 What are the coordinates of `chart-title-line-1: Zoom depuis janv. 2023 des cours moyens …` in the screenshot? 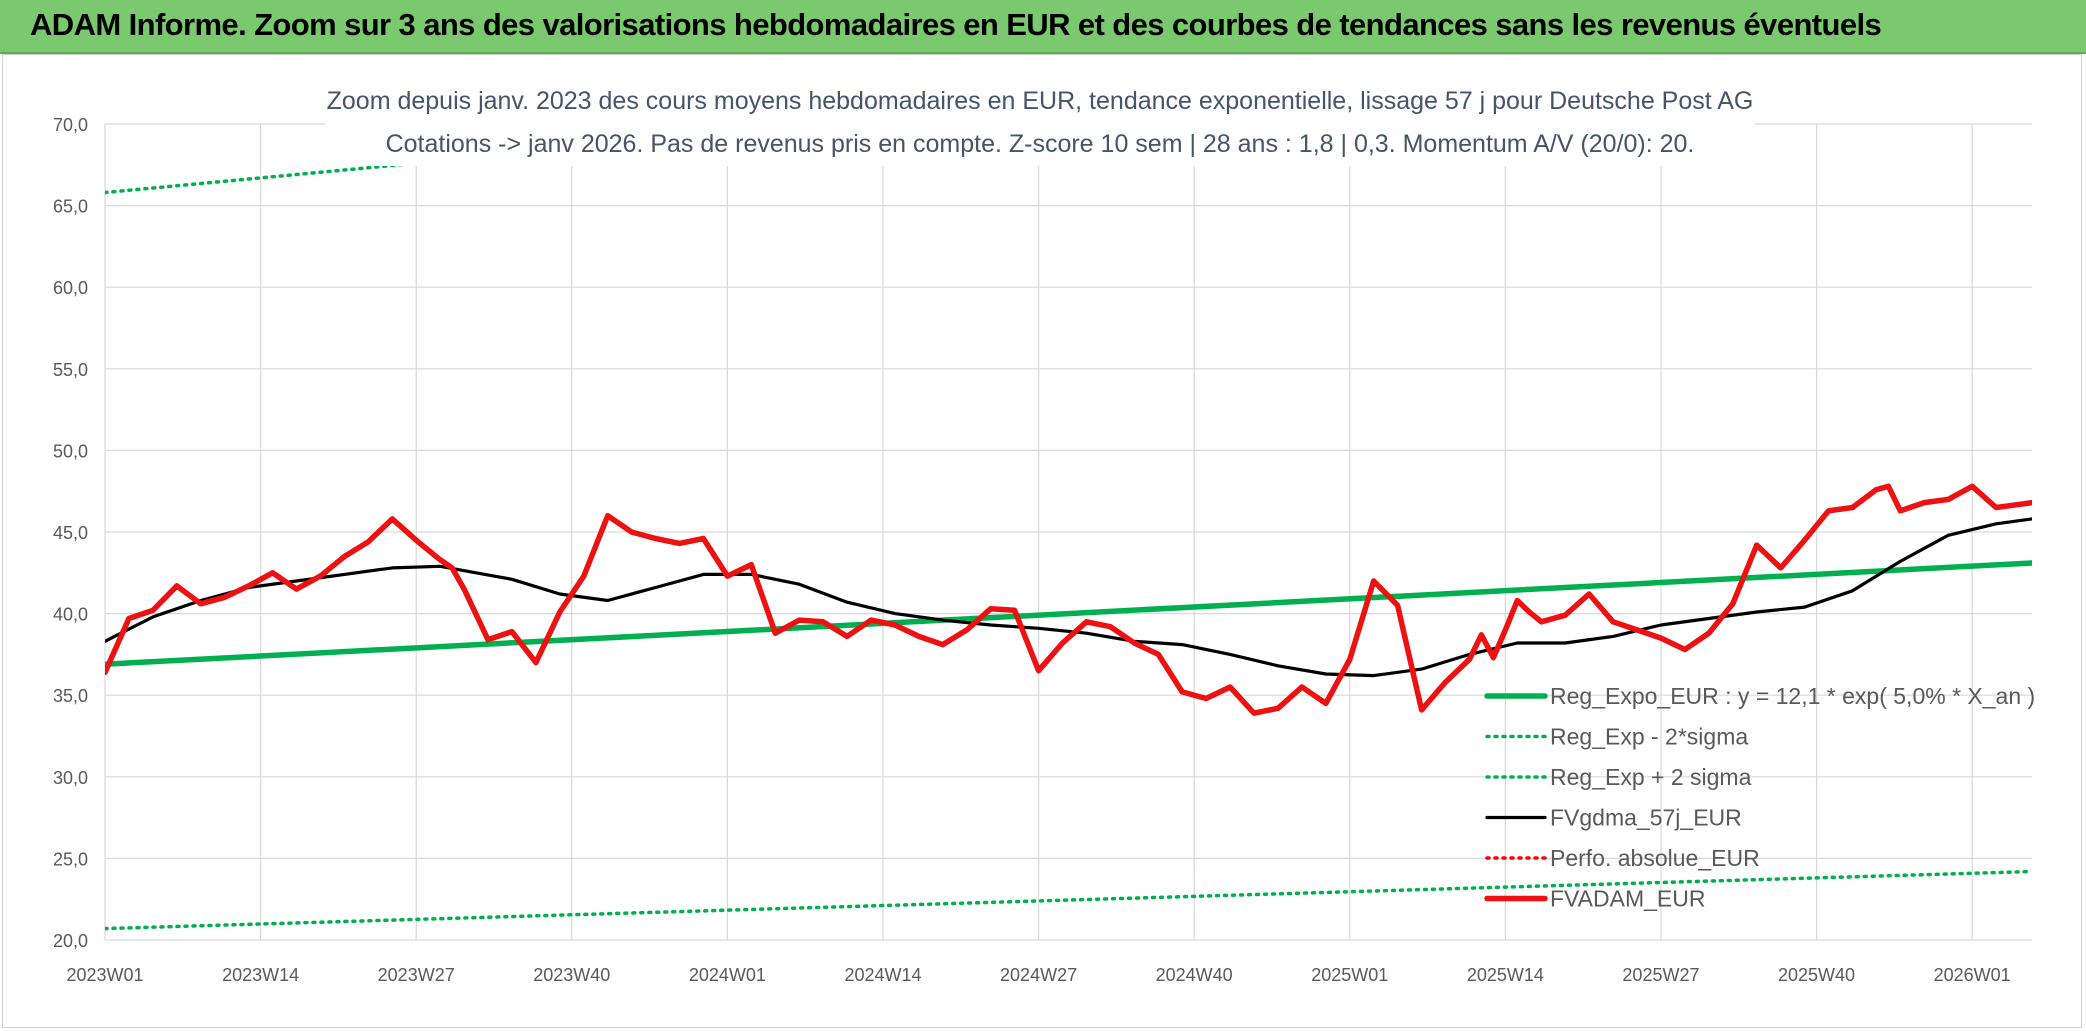 It's located at (1040, 101).